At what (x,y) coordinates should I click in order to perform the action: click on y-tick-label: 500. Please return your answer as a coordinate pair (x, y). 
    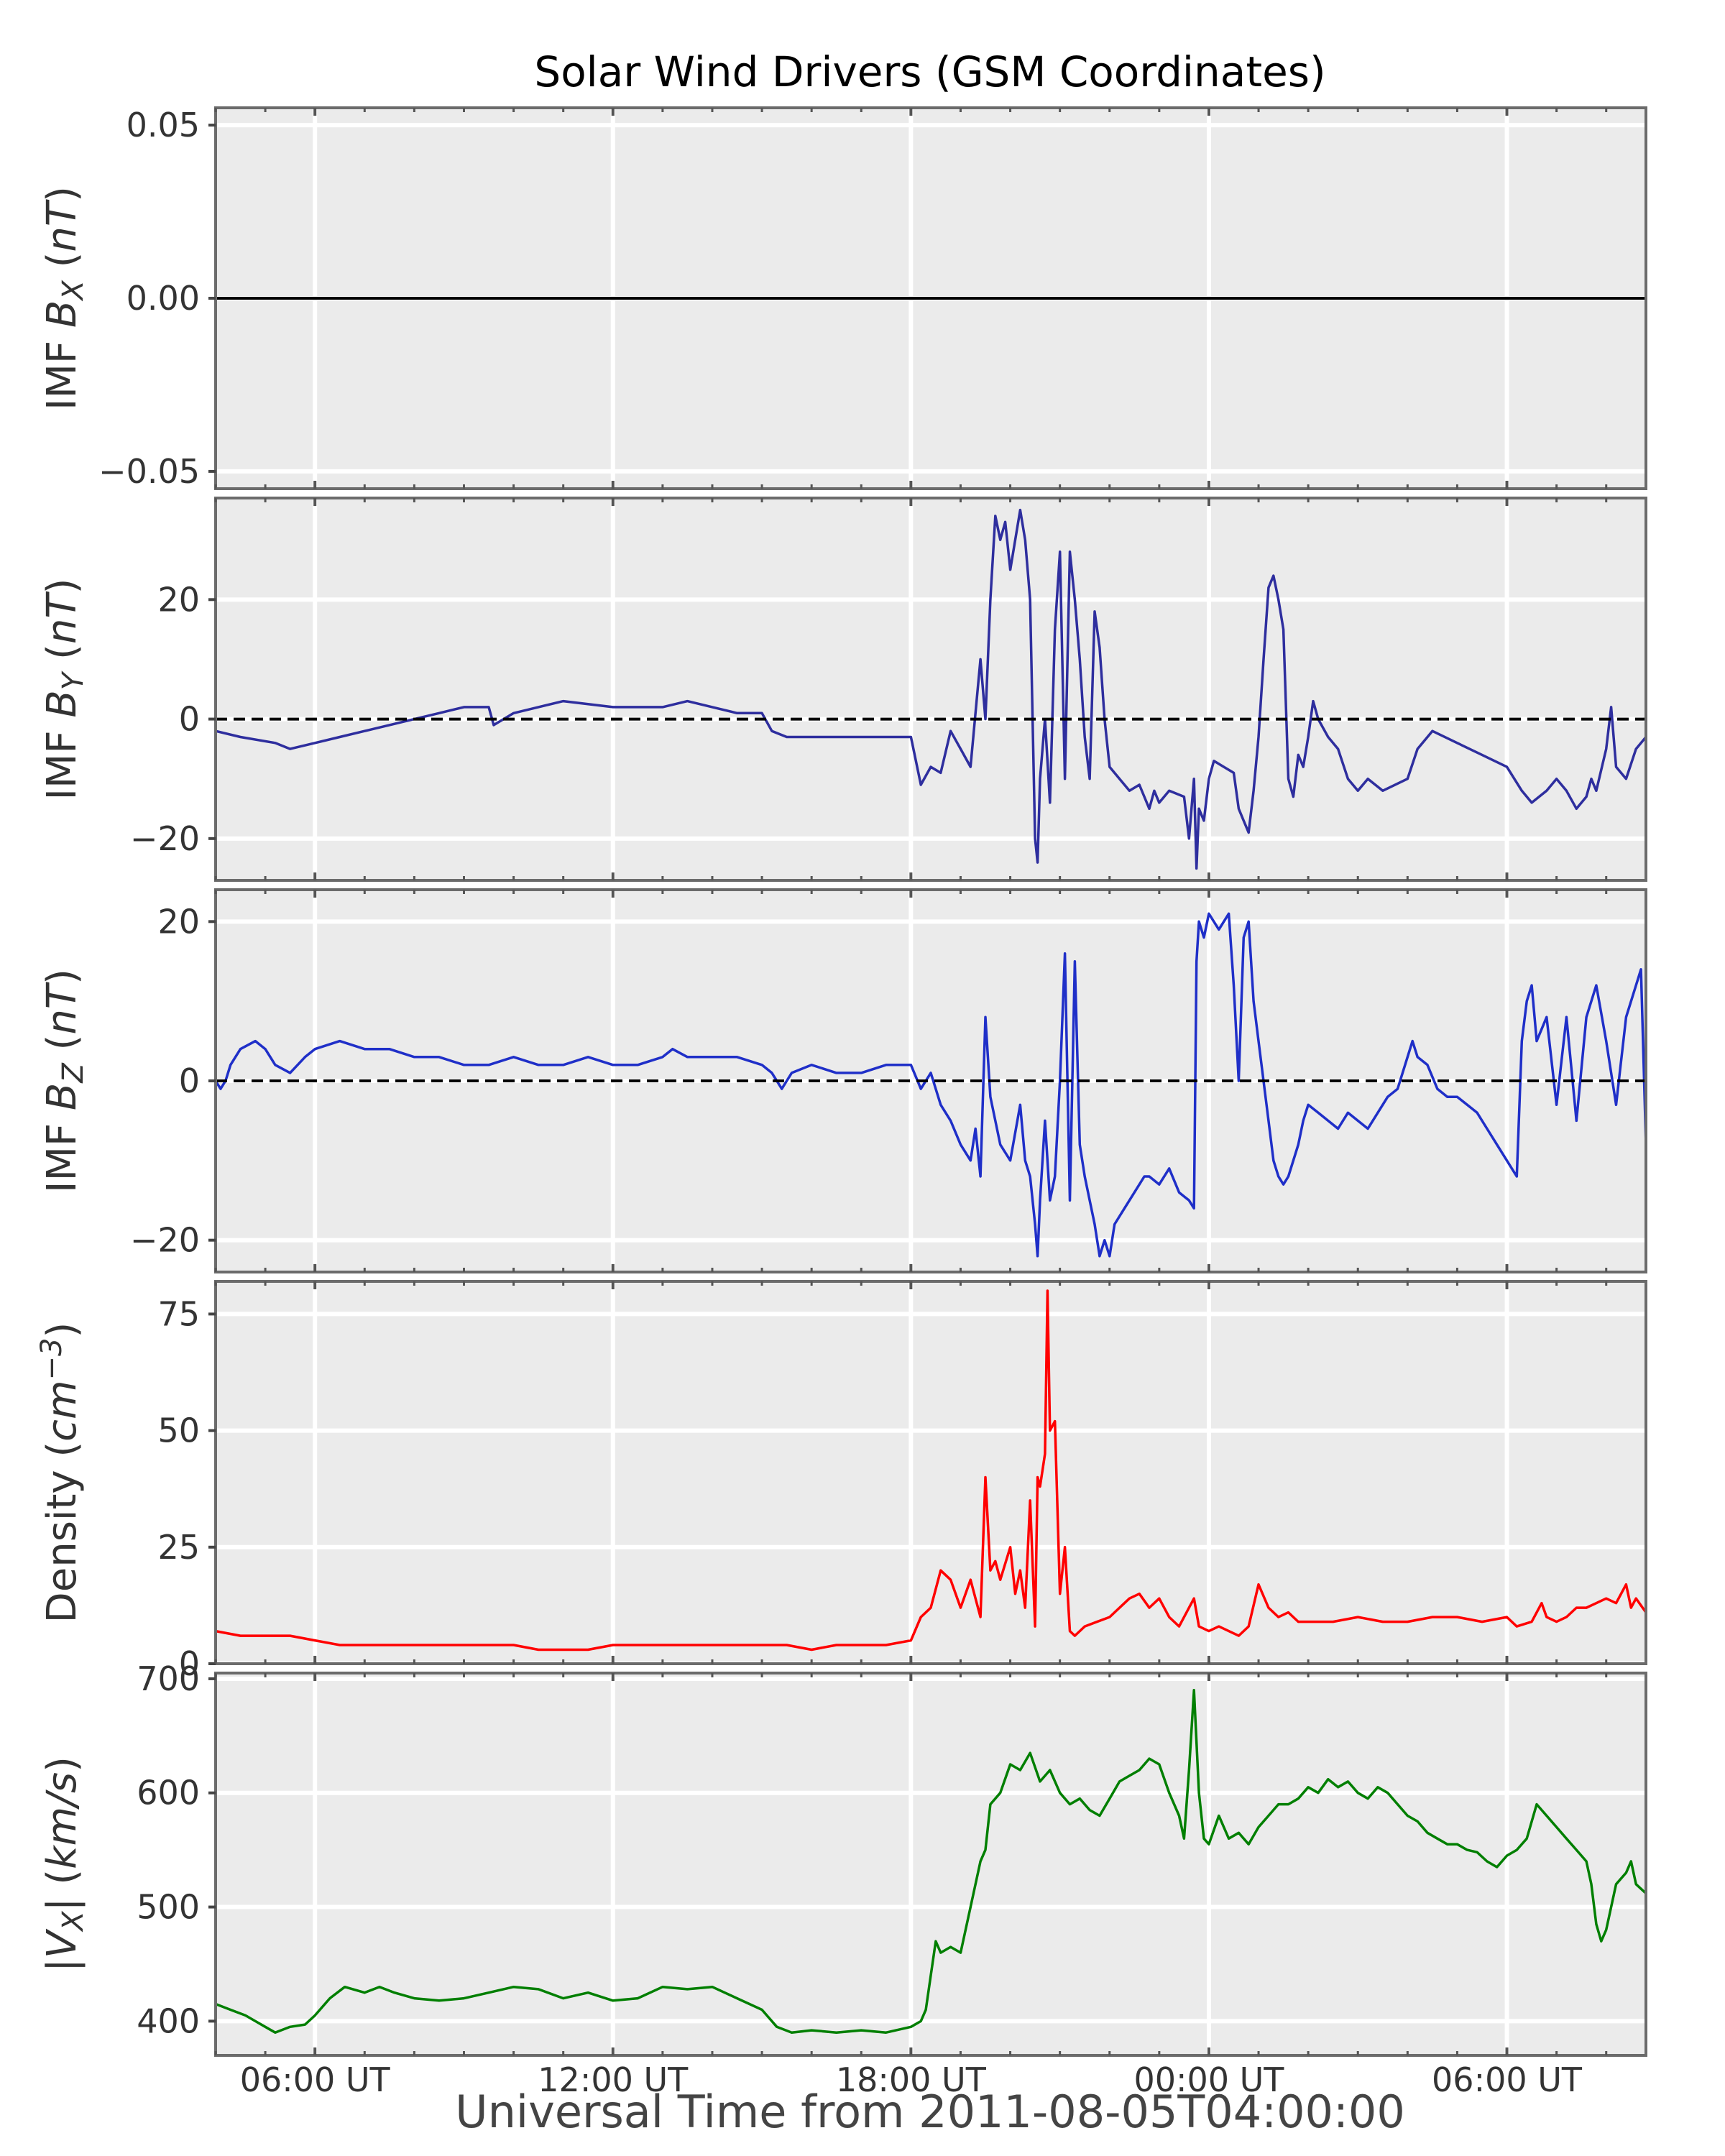
    Looking at the image, I should click on (168, 1907).